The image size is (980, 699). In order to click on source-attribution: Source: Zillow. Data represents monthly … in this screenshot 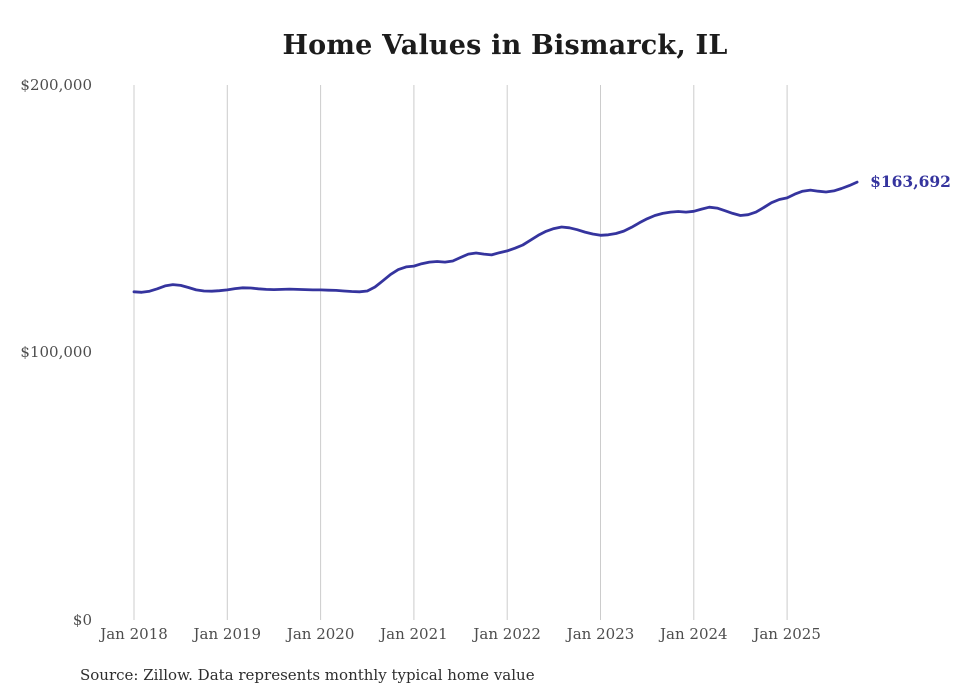, I will do `click(307, 675)`.